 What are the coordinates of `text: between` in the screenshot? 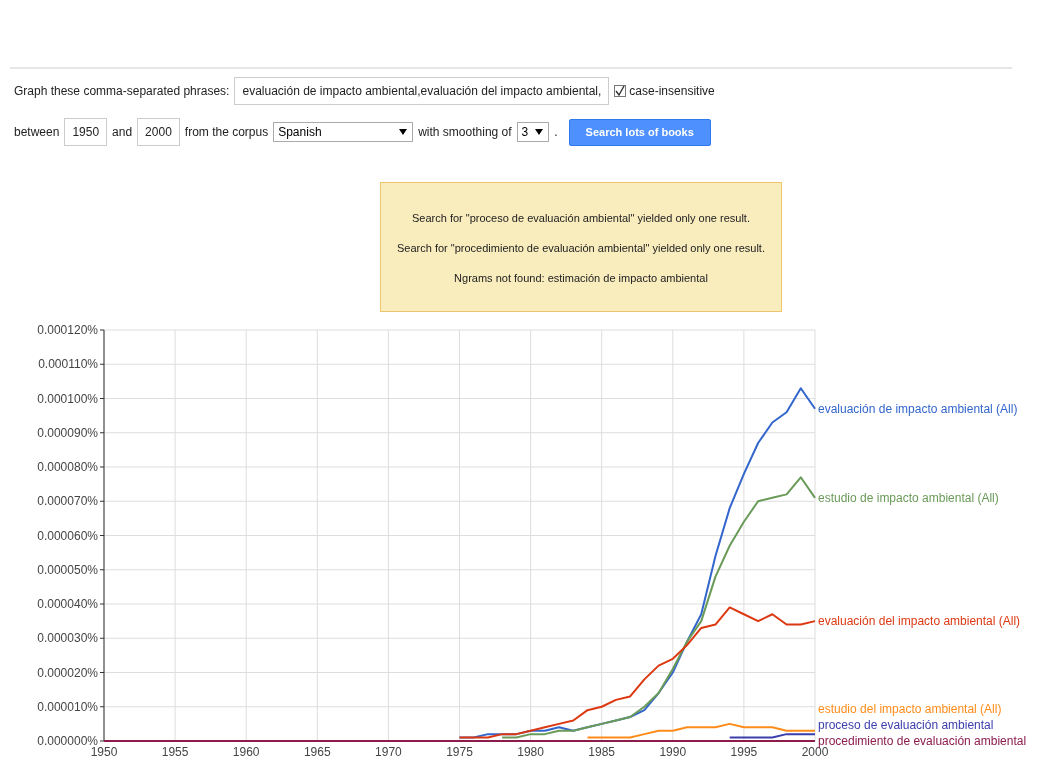 It's located at (37, 132).